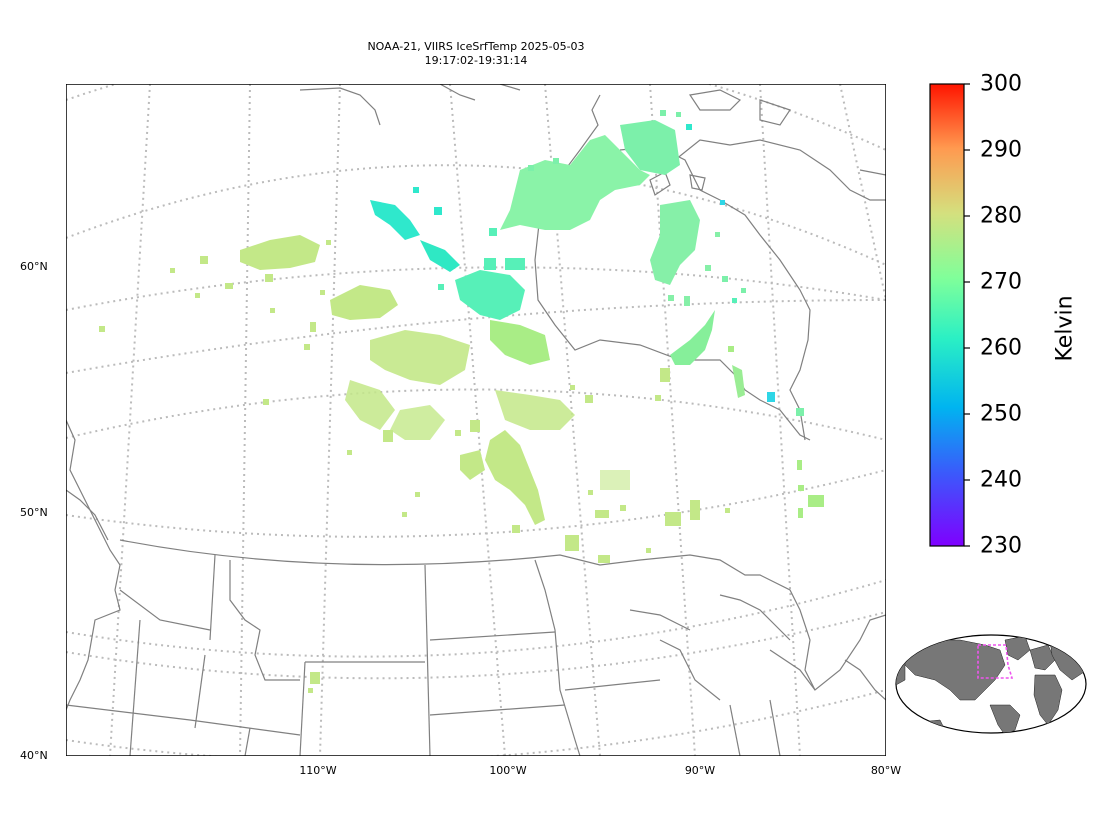  I want to click on colorbar-tick-280: 280, so click(1001, 216).